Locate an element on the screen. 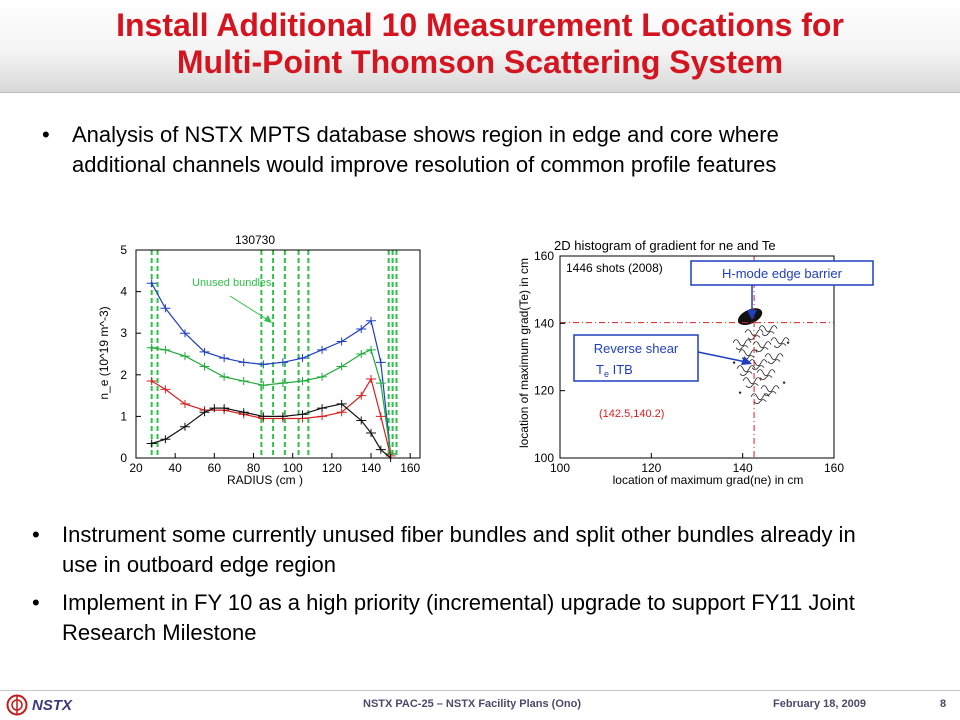 Image resolution: width=960 pixels, height=720 pixels. unused-bundles-arrow is located at coordinates (249, 308).